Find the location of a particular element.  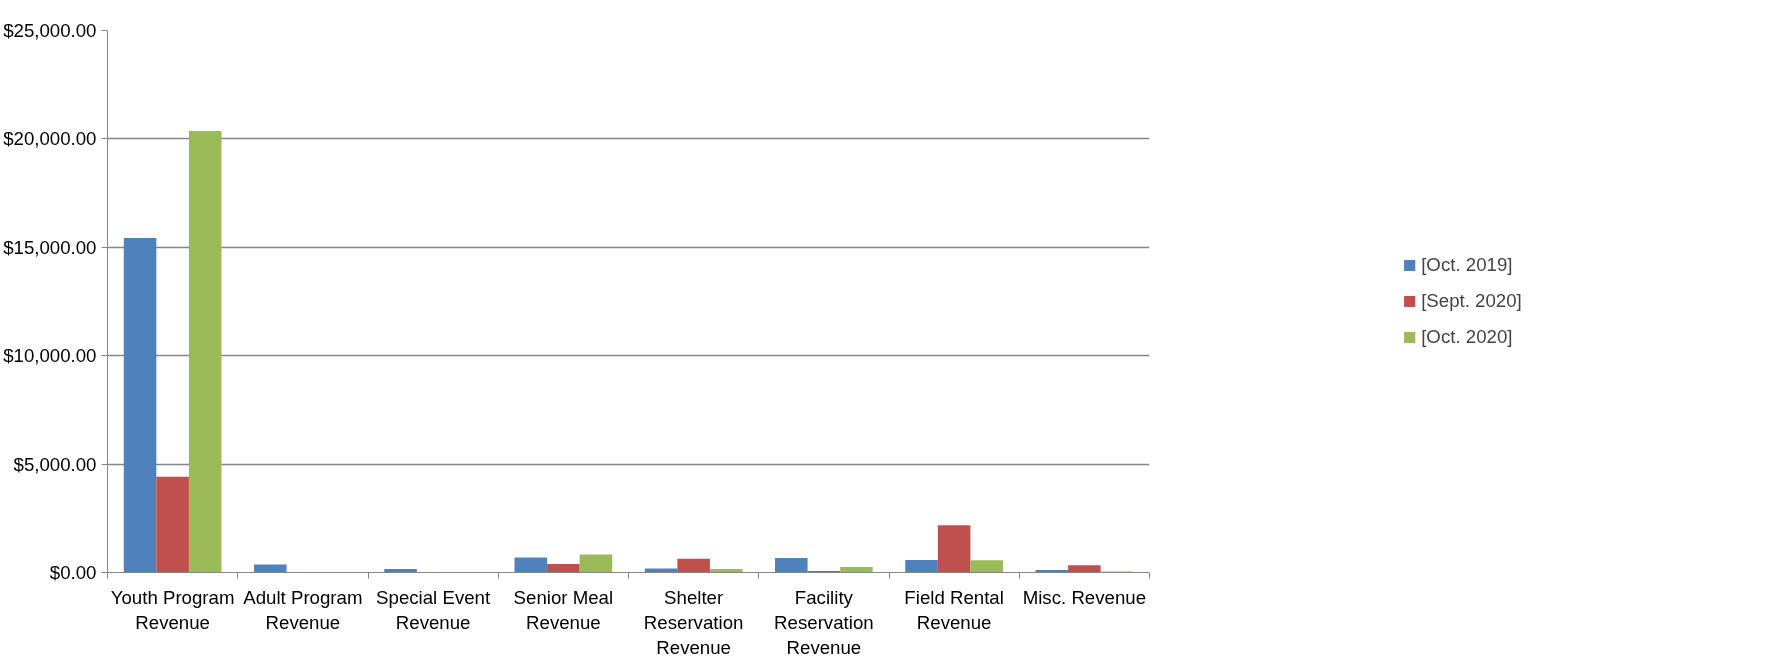

x-tick-label: Shelter Reservation Revenue is located at coordinates (693, 622).